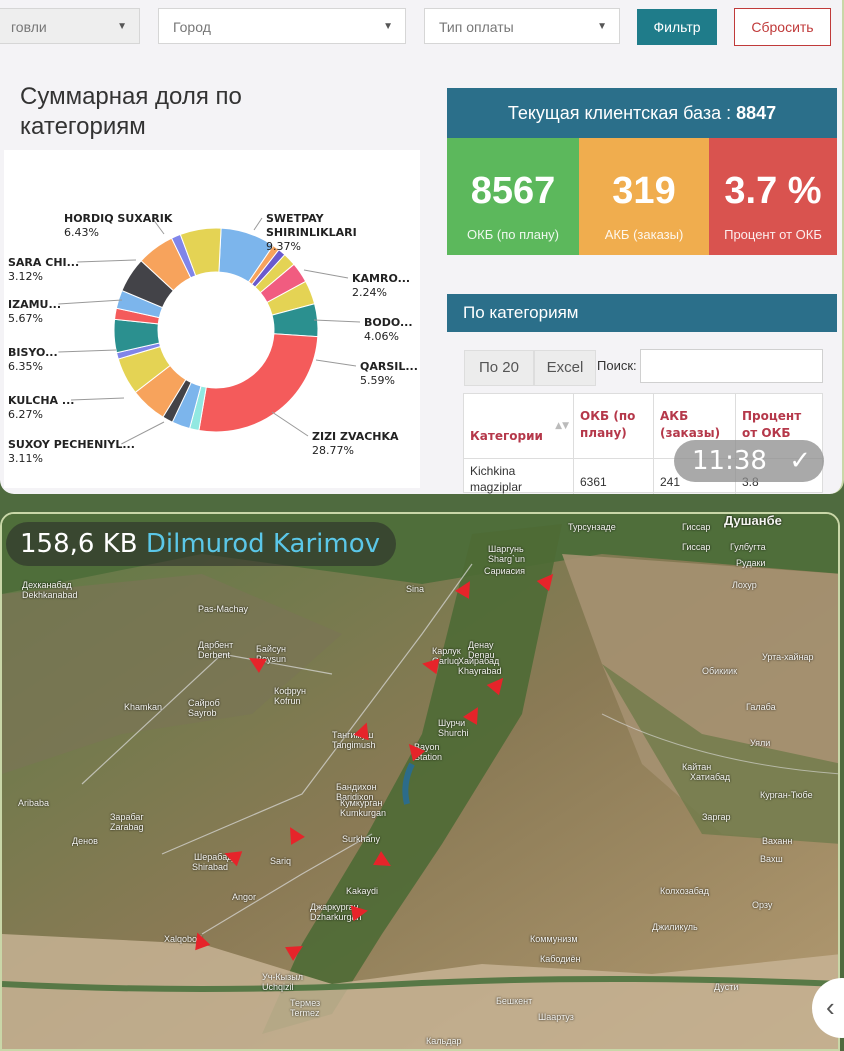 Image resolution: width=844 pixels, height=1051 pixels. Describe the element at coordinates (453, 733) in the screenshot. I see `map-place-label: Shurchi` at that location.